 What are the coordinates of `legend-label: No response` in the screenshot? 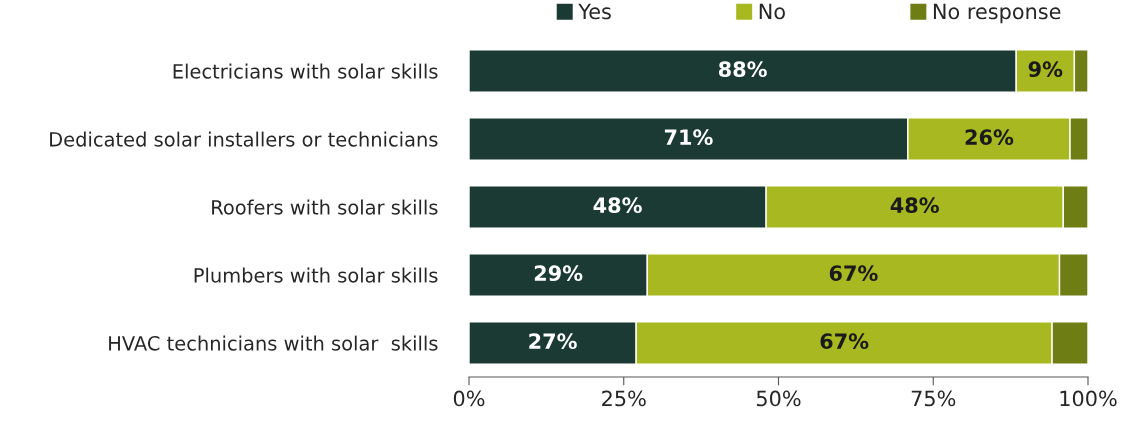 It's located at (997, 13).